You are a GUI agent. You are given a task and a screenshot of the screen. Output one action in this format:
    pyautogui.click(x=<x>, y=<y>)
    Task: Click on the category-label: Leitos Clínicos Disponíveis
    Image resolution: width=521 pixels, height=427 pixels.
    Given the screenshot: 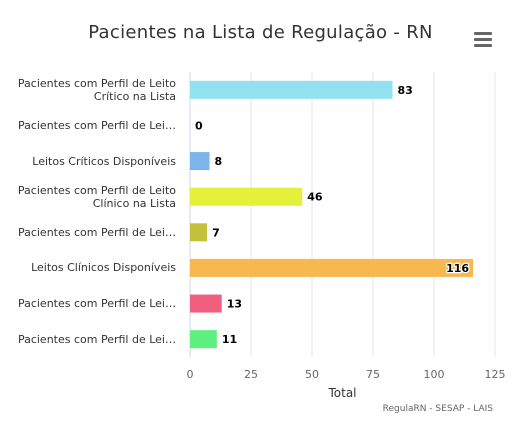 What is the action you would take?
    pyautogui.click(x=91, y=267)
    